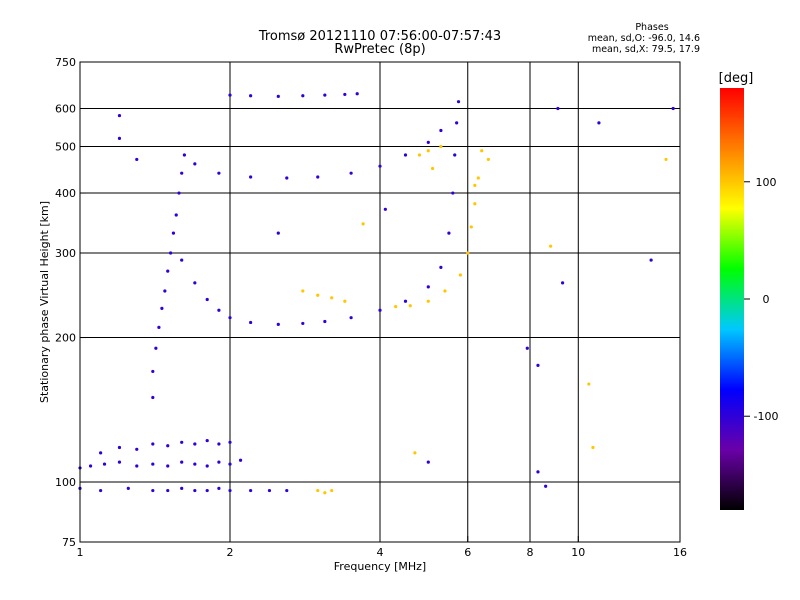 The height and width of the screenshot is (600, 800). What do you see at coordinates (65, 253) in the screenshot?
I see `y-tick-label: 300` at bounding box center [65, 253].